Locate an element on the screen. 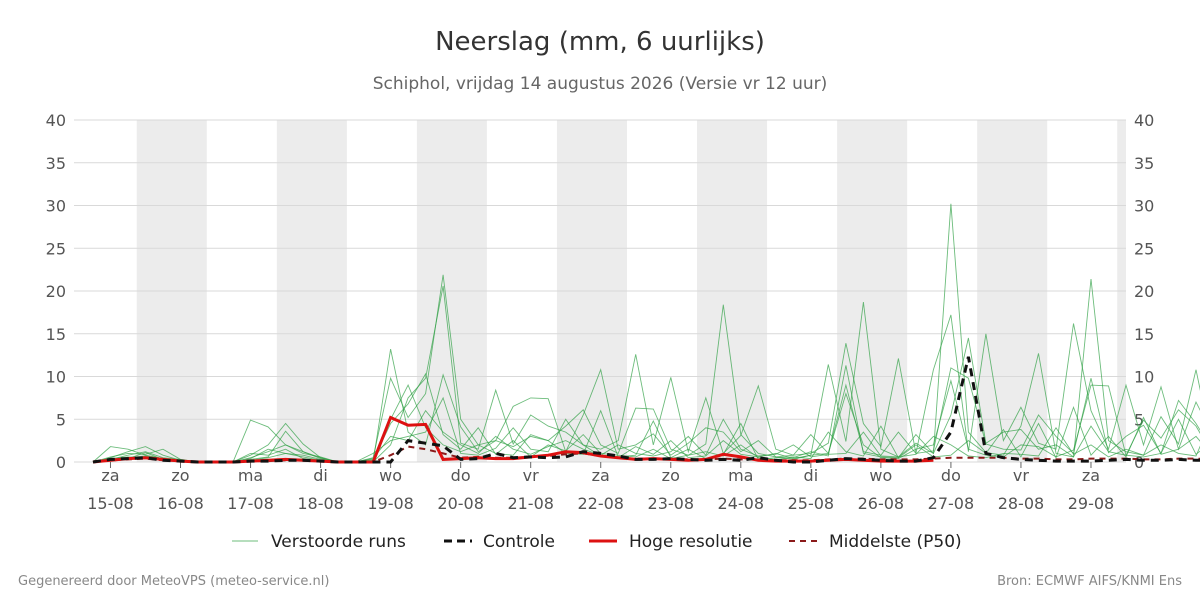  legend-item-control: Controle is located at coordinates (499, 542).